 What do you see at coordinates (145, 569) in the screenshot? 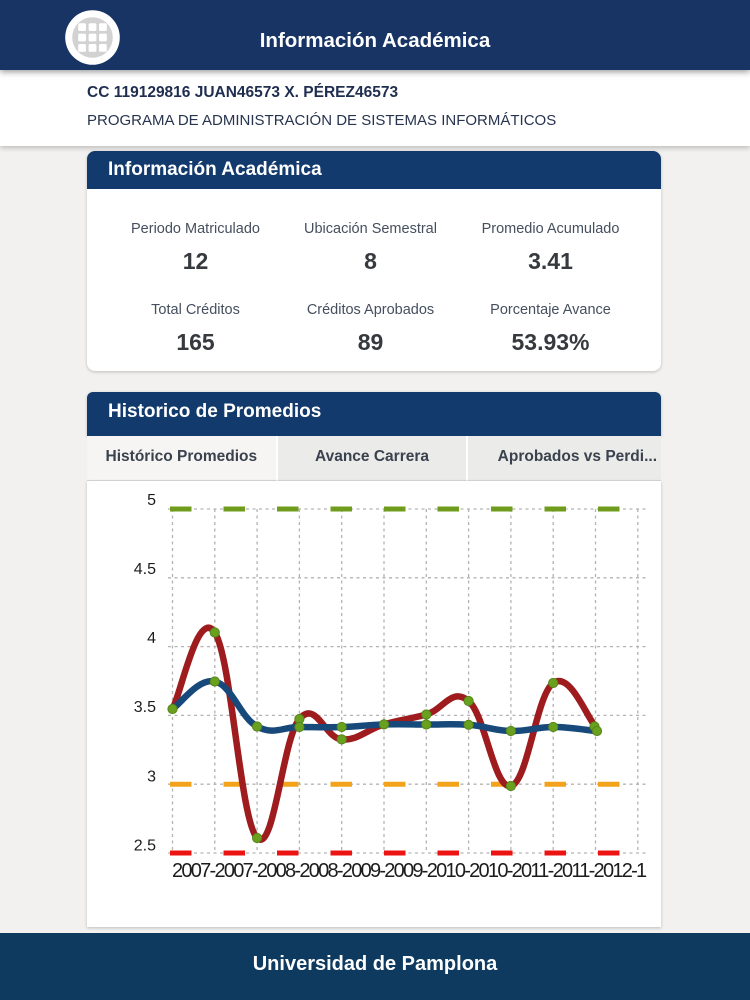
I see `svg-text: 4.5` at bounding box center [145, 569].